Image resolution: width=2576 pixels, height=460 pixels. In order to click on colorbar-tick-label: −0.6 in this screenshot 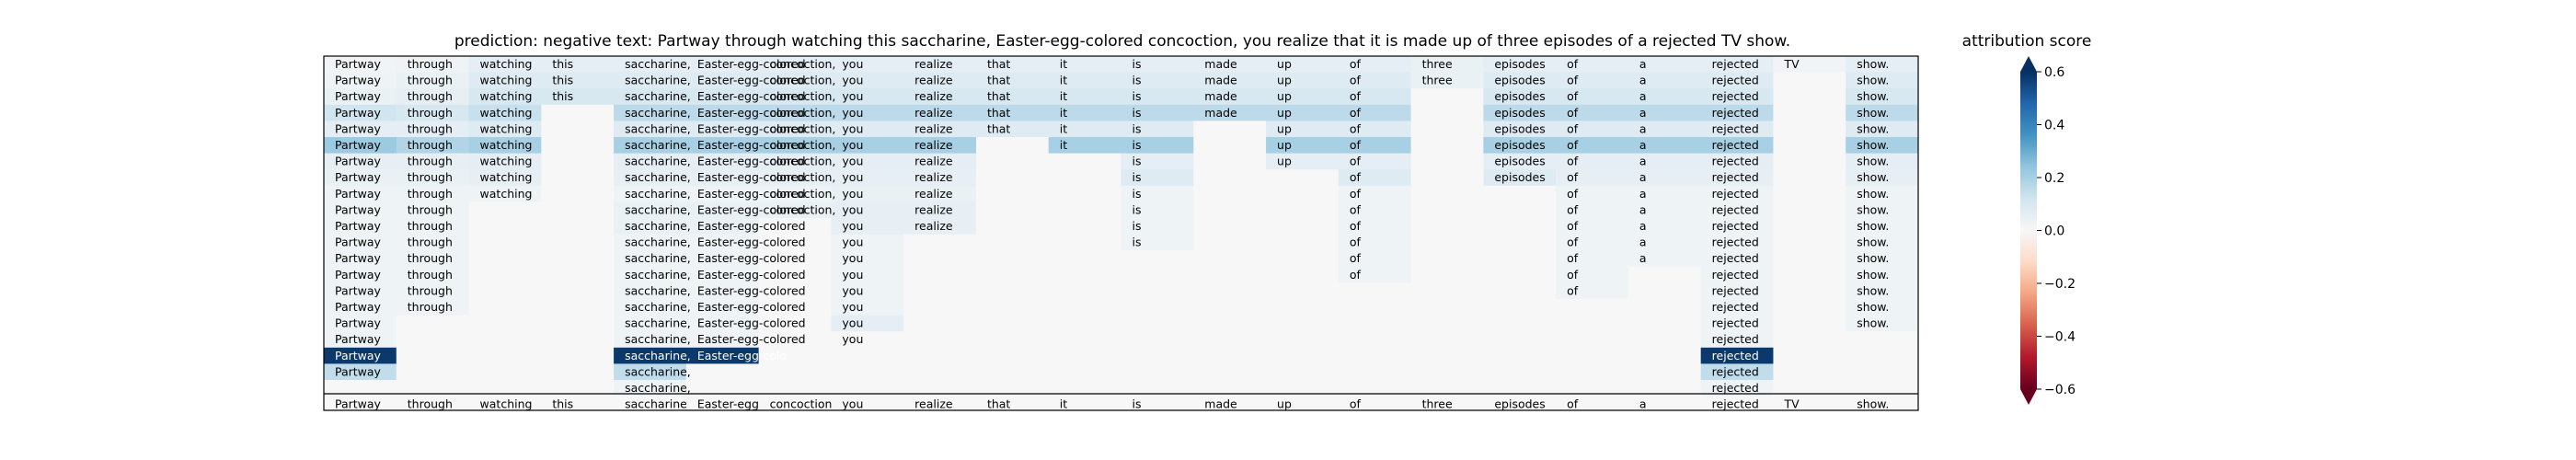, I will do `click(2060, 390)`.